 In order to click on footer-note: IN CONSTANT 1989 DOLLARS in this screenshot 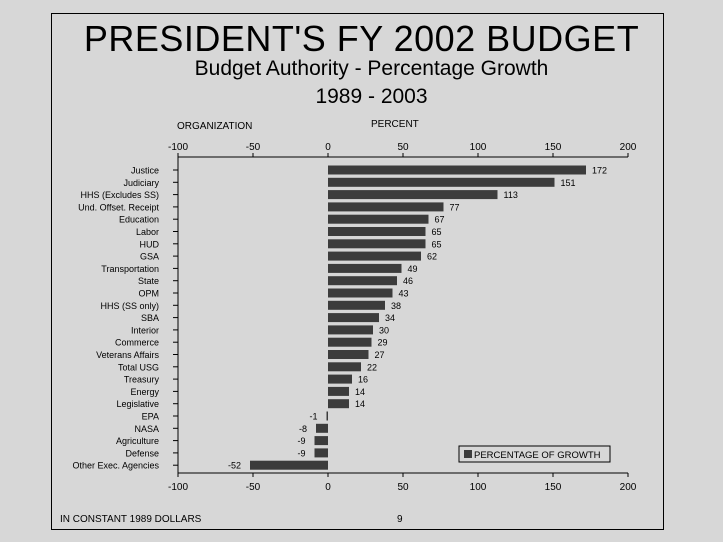, I will do `click(131, 519)`.